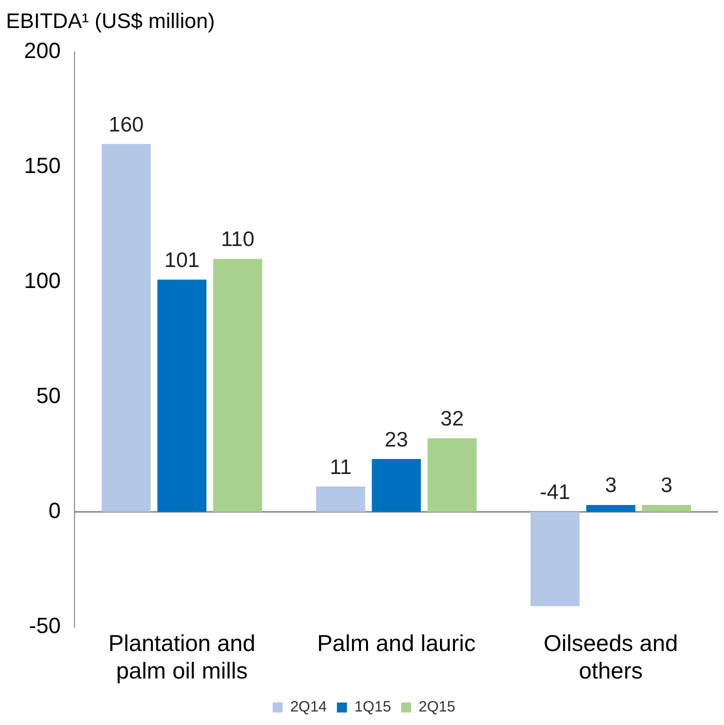 Image resolution: width=724 pixels, height=725 pixels. What do you see at coordinates (396, 643) in the screenshot?
I see `x-tick-label: Palm and lauric` at bounding box center [396, 643].